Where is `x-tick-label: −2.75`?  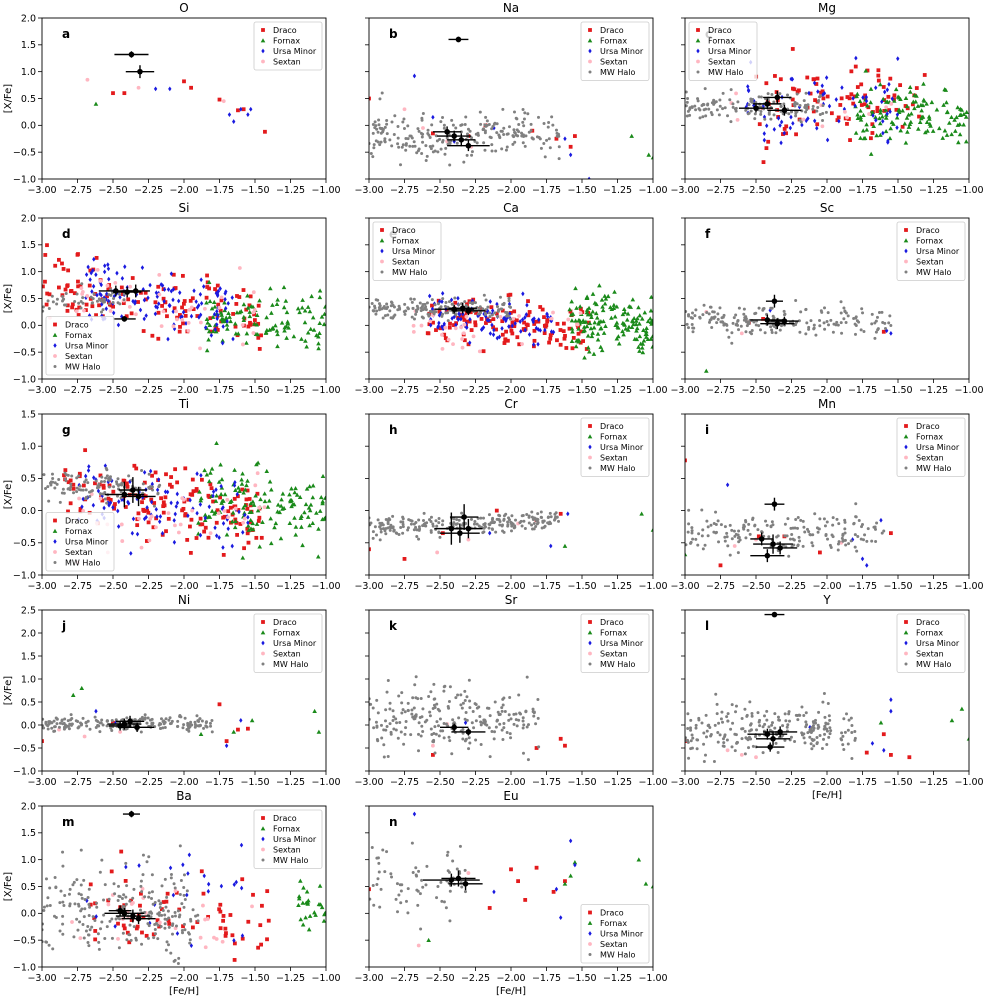
x-tick-label: −2.75 is located at coordinates (720, 782).